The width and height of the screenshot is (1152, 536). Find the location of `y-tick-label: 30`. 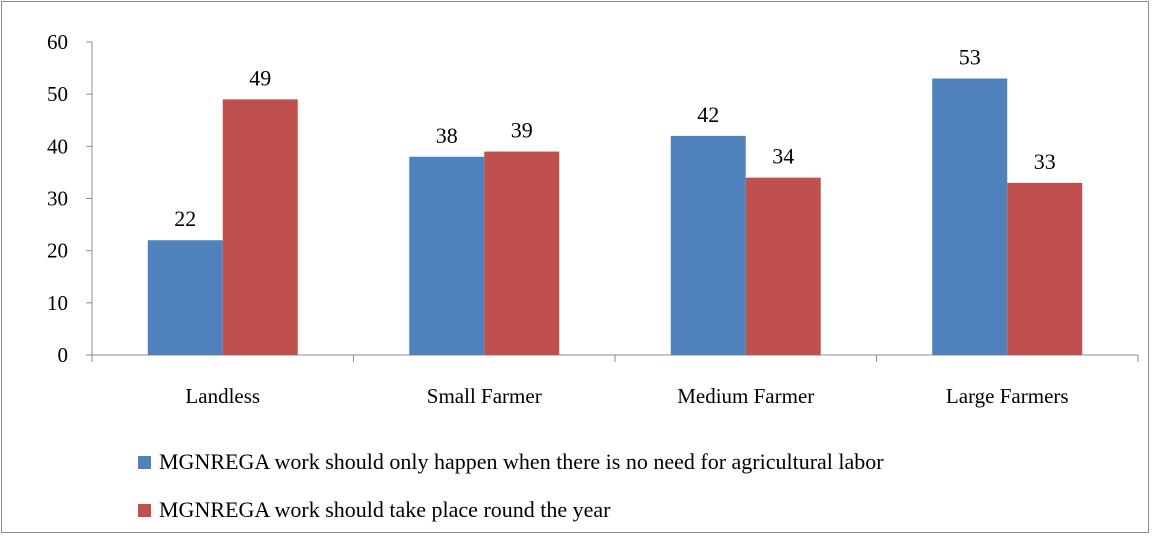

y-tick-label: 30 is located at coordinates (57, 199).